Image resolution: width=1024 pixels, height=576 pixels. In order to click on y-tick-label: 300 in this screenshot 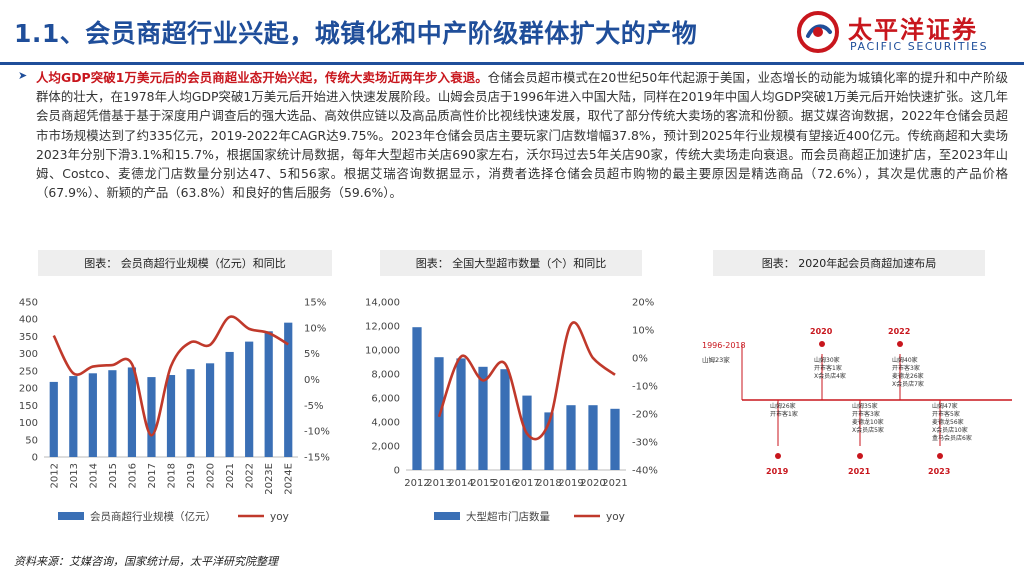, I will do `click(28, 354)`.